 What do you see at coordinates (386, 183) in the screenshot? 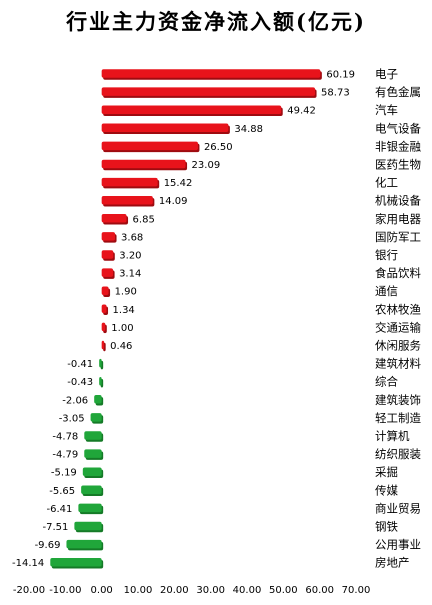
I see `category-label: 化工` at bounding box center [386, 183].